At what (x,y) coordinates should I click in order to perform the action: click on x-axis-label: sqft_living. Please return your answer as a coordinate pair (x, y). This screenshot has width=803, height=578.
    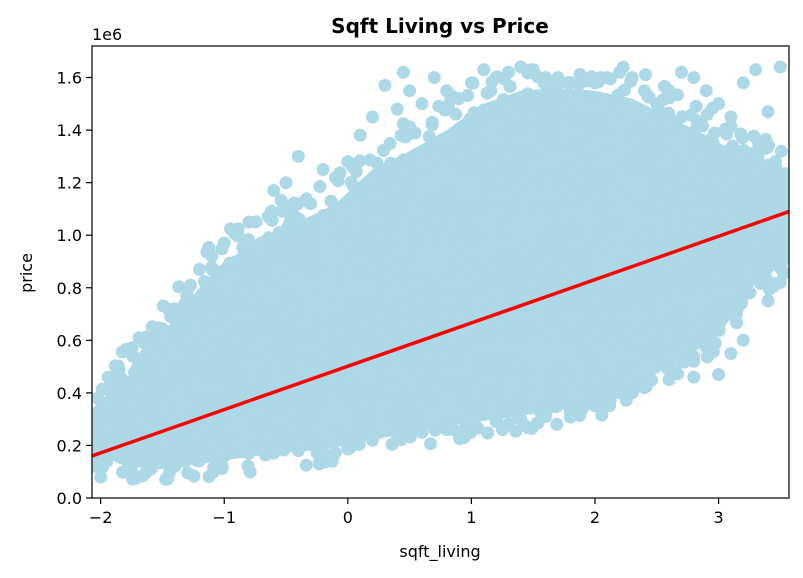
    Looking at the image, I should click on (439, 552).